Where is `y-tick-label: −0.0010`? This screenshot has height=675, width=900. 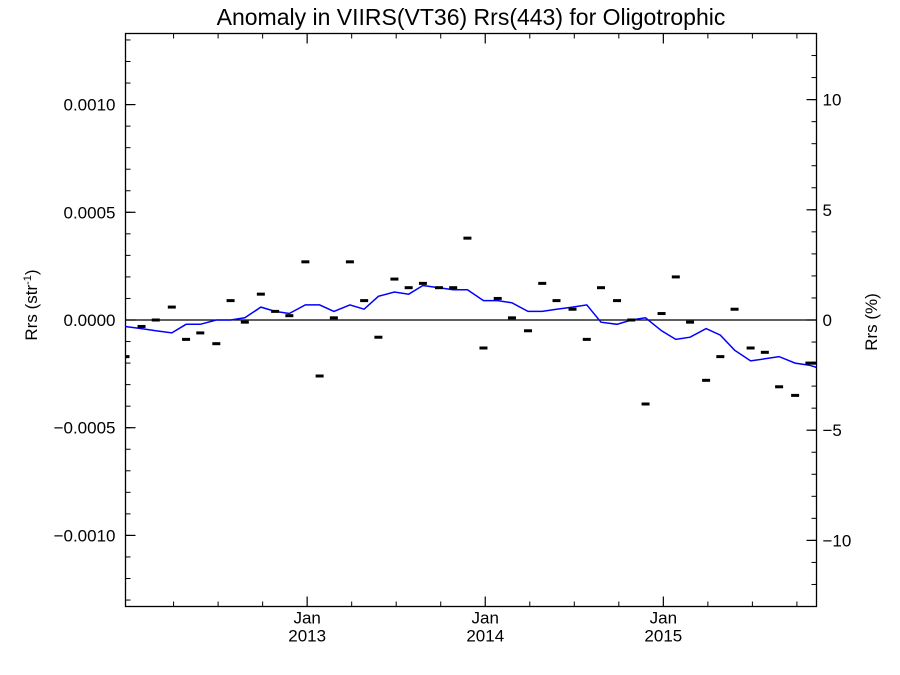 y-tick-label: −0.0010 is located at coordinates (85, 535).